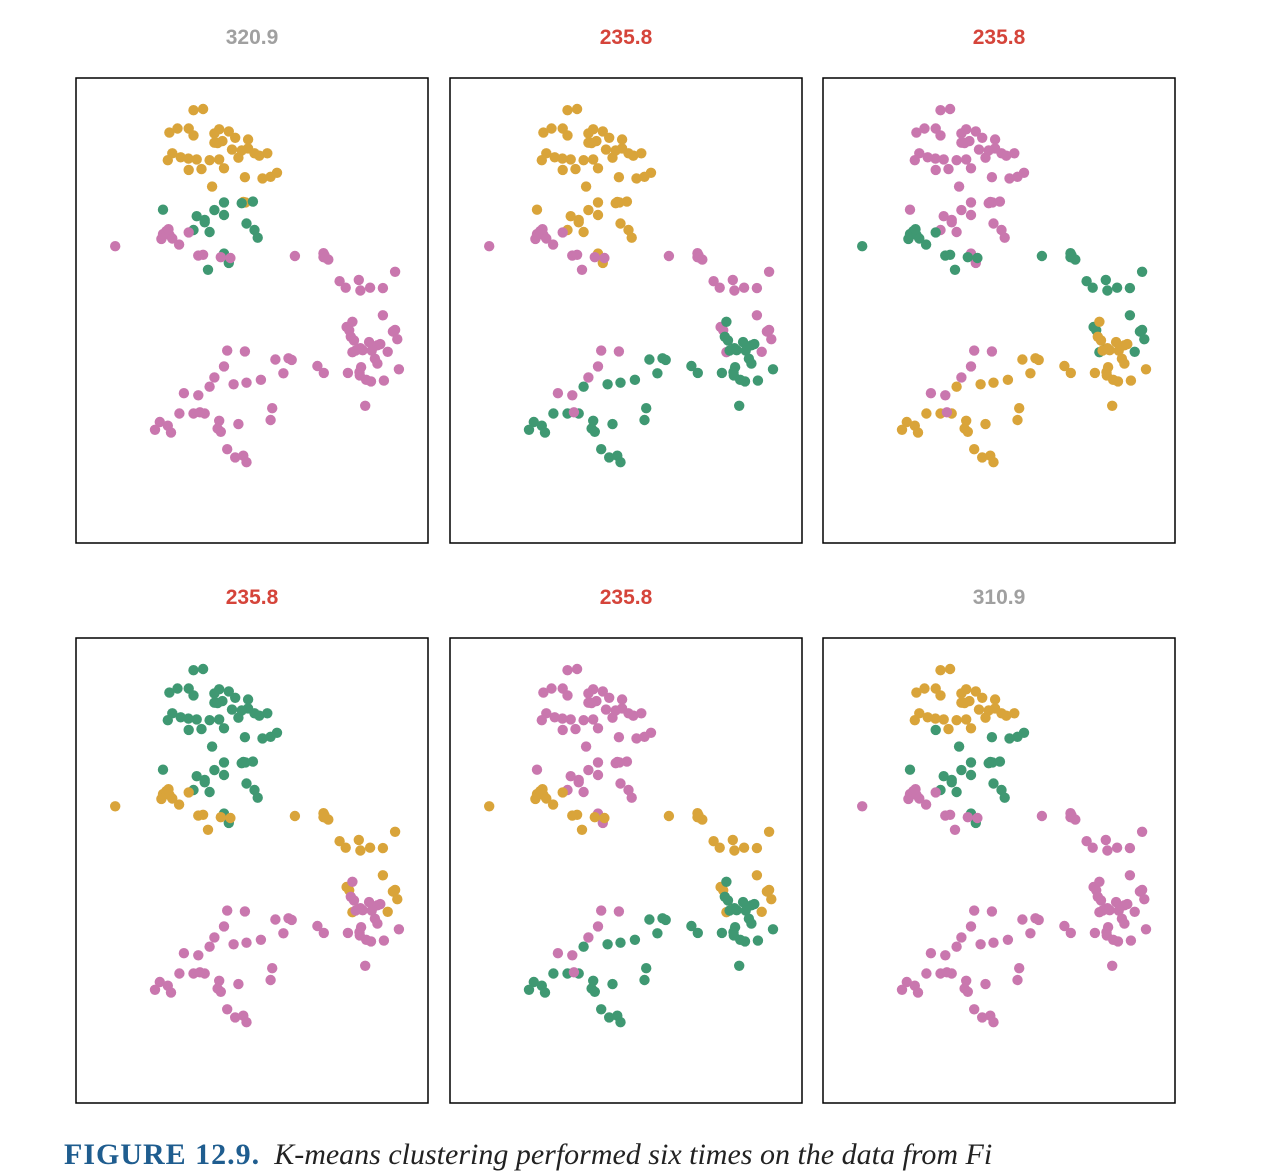 This screenshot has width=1270, height=1172. Describe the element at coordinates (252, 870) in the screenshot. I see `plot-frame` at that location.